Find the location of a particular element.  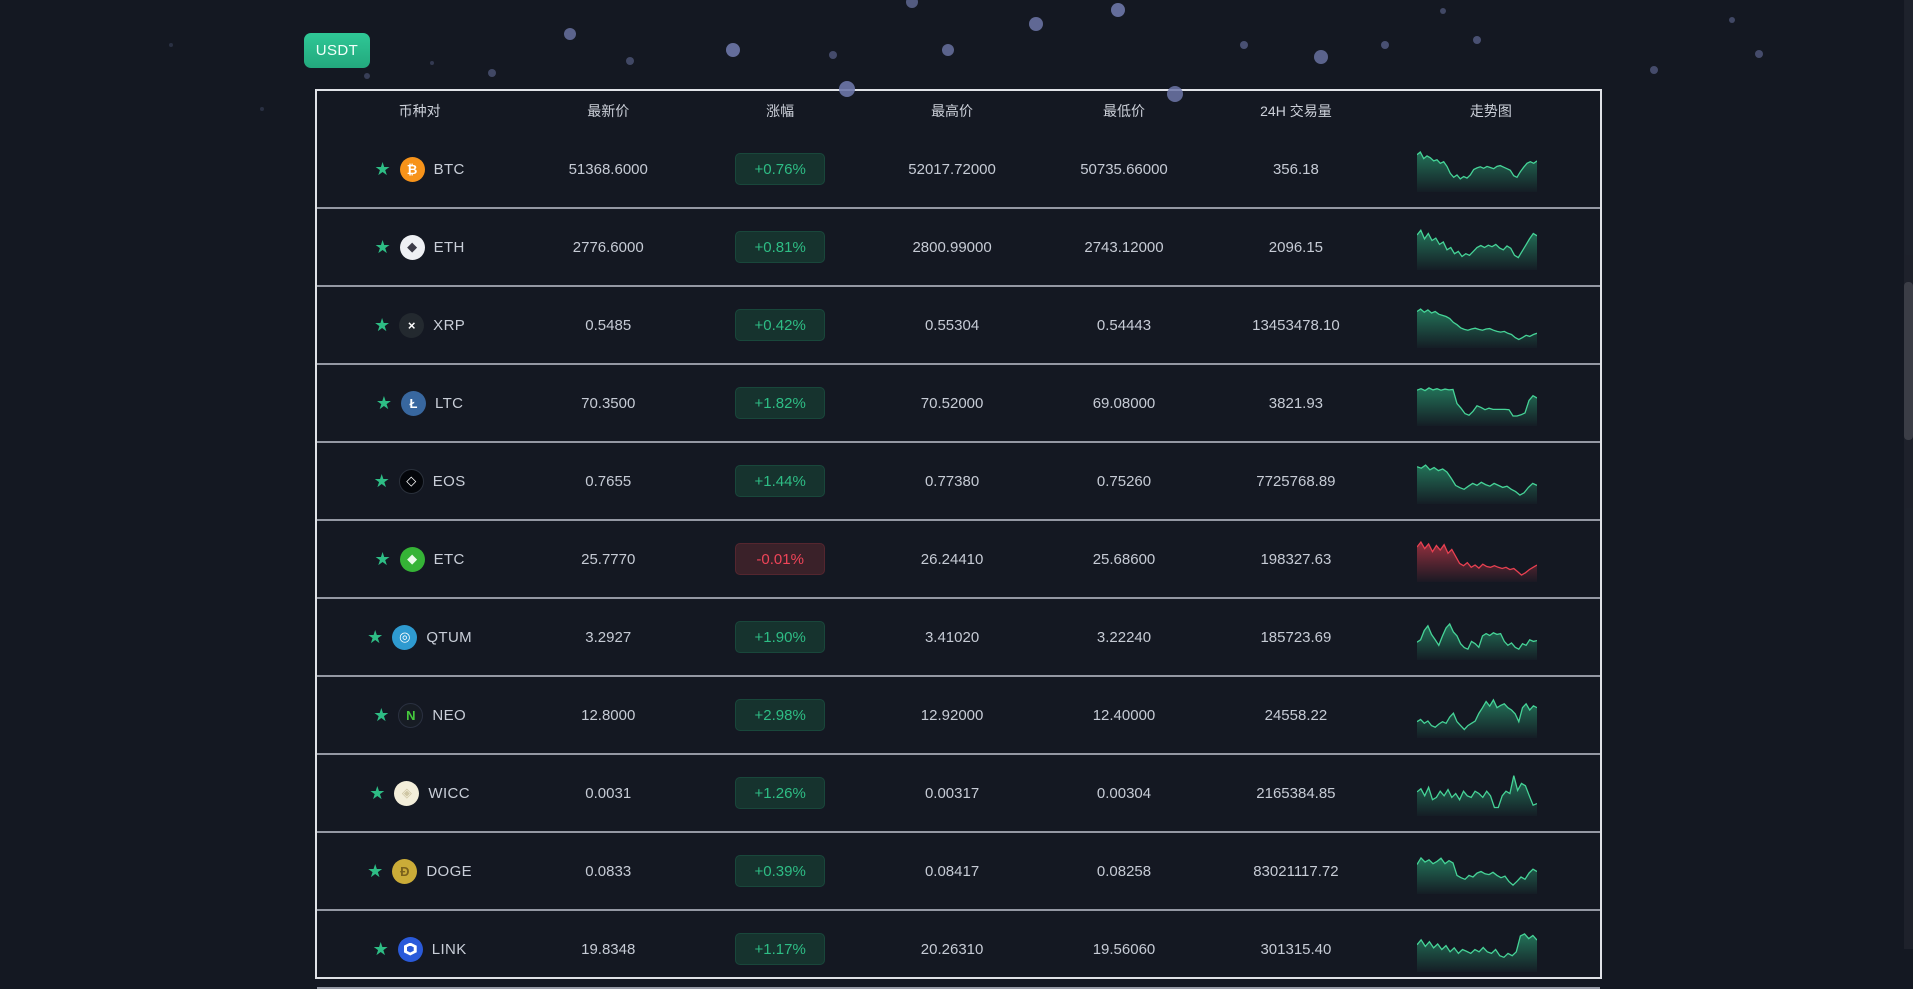

qtum-coin-icon: ◎ is located at coordinates (405, 637).